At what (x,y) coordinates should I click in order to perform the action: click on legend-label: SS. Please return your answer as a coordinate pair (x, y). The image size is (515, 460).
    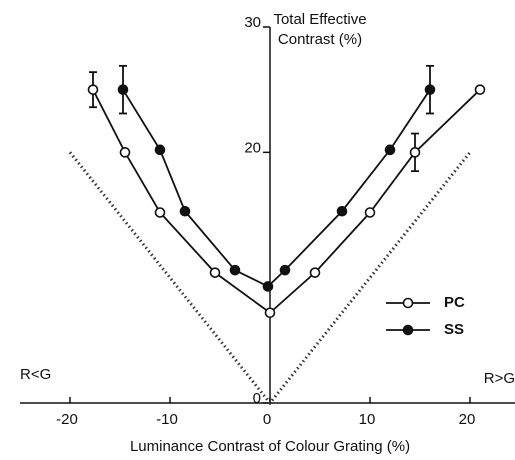
    Looking at the image, I should click on (454, 329).